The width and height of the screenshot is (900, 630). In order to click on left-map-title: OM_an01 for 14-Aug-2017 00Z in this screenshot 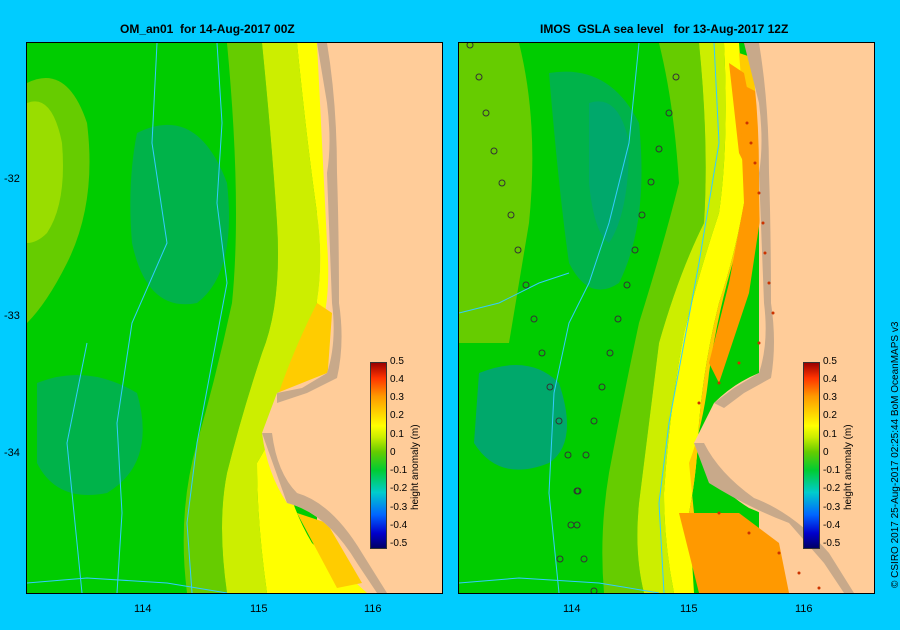, I will do `click(207, 29)`.